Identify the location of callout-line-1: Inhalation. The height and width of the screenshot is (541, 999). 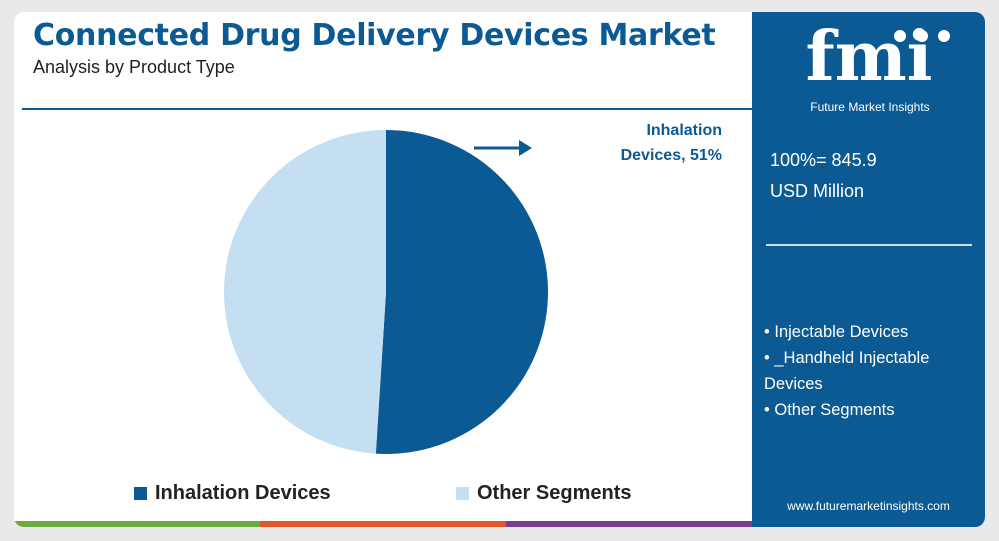
(684, 130).